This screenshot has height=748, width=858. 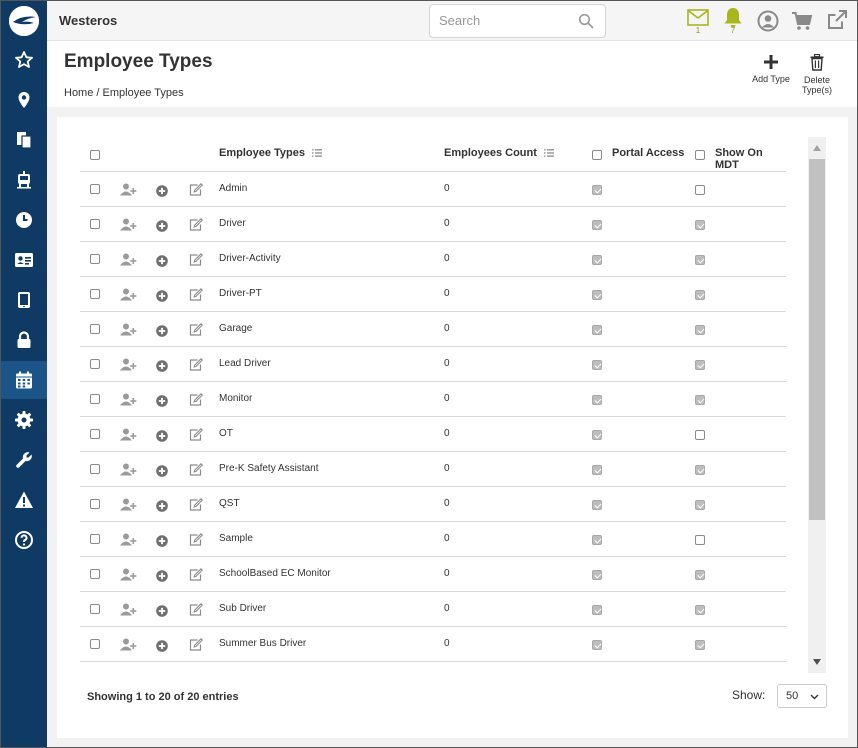 What do you see at coordinates (548, 153) in the screenshot?
I see `sort-icon` at bounding box center [548, 153].